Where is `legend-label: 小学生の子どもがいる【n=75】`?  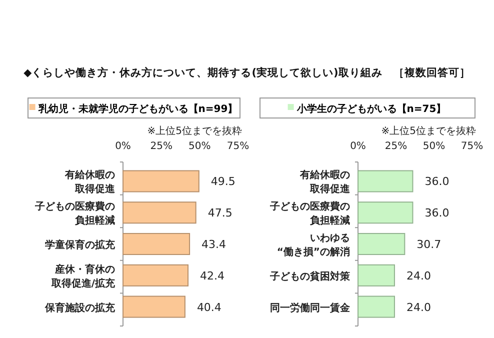
legend-label: 小学生の子どもがいる【n=75】 is located at coordinates (371, 109).